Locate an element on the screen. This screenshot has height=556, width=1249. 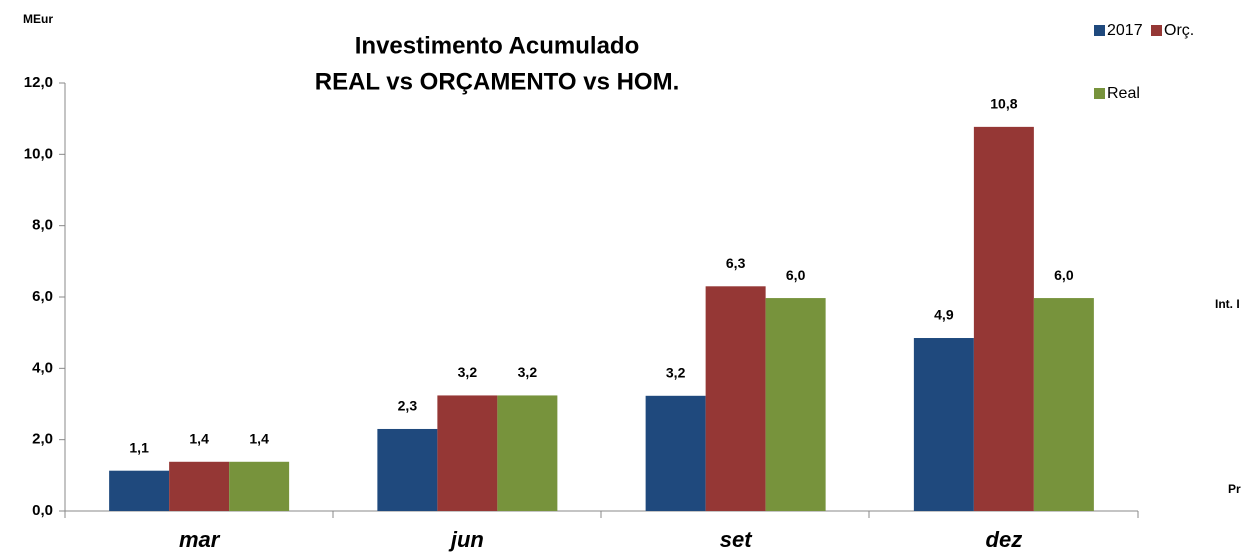
y-tick-label: 6,0 is located at coordinates (42, 296).